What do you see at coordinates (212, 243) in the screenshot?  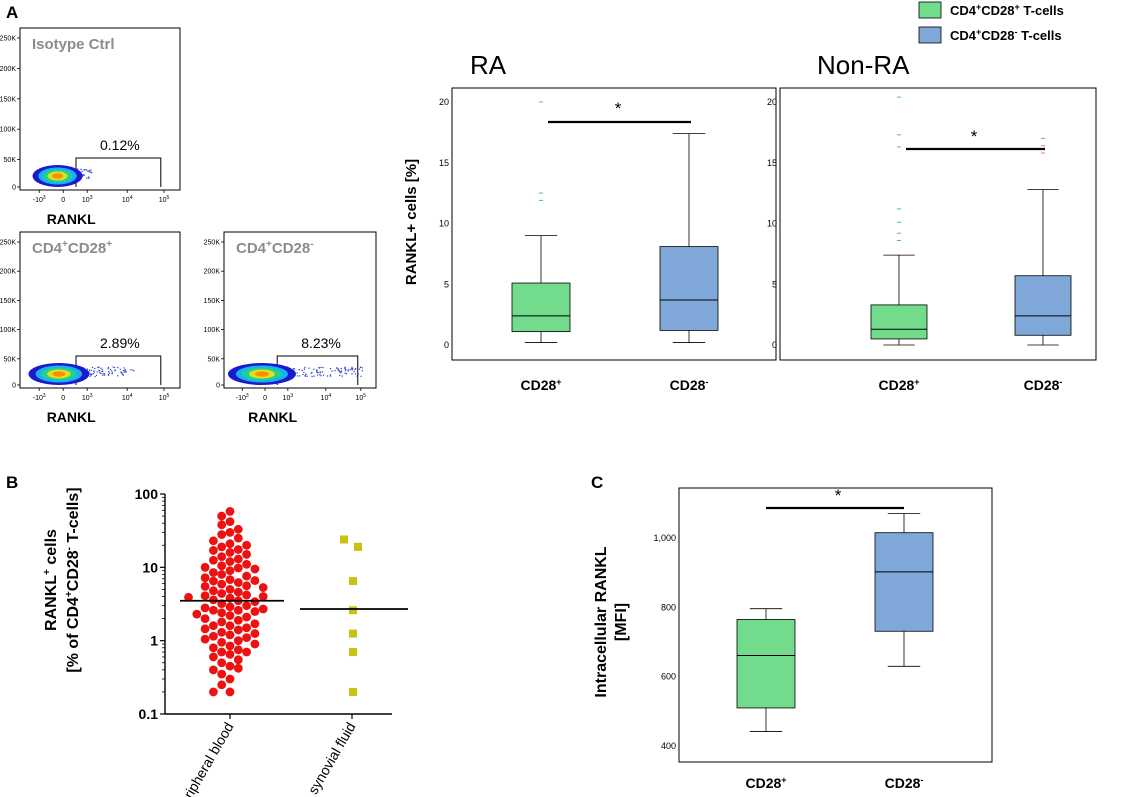 I see `flow-ytick-label: 250K` at bounding box center [212, 243].